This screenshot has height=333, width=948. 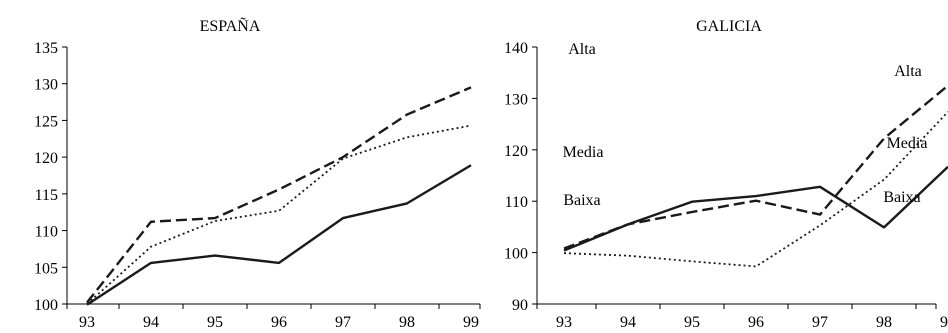 I want to click on x-tick-label-espana-94: 94, so click(x=151, y=322).